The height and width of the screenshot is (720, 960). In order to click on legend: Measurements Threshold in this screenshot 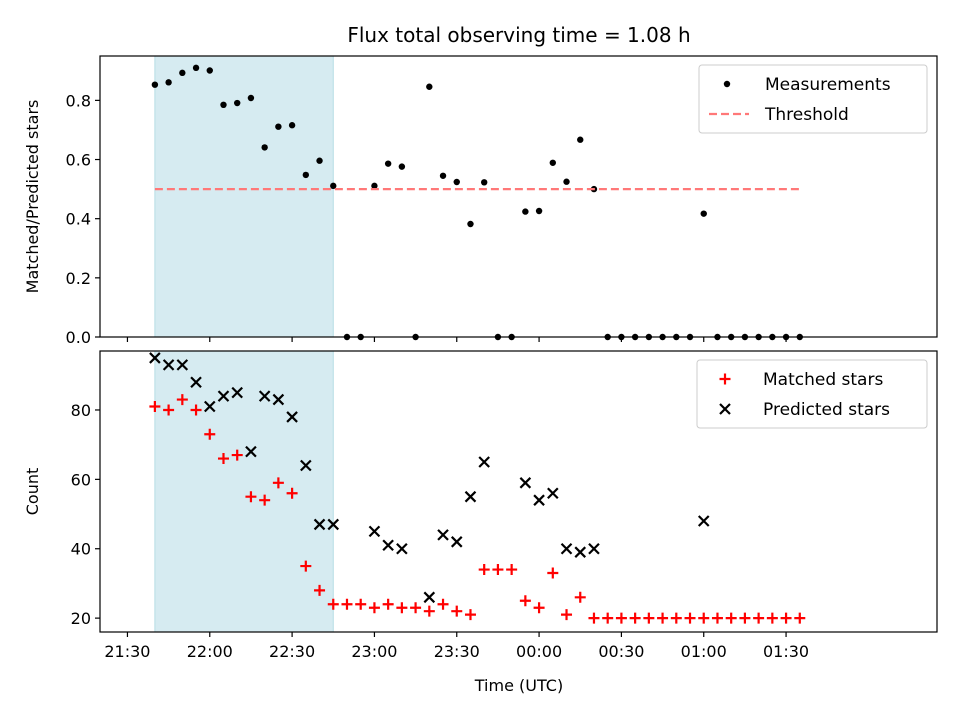, I will do `click(813, 99)`.